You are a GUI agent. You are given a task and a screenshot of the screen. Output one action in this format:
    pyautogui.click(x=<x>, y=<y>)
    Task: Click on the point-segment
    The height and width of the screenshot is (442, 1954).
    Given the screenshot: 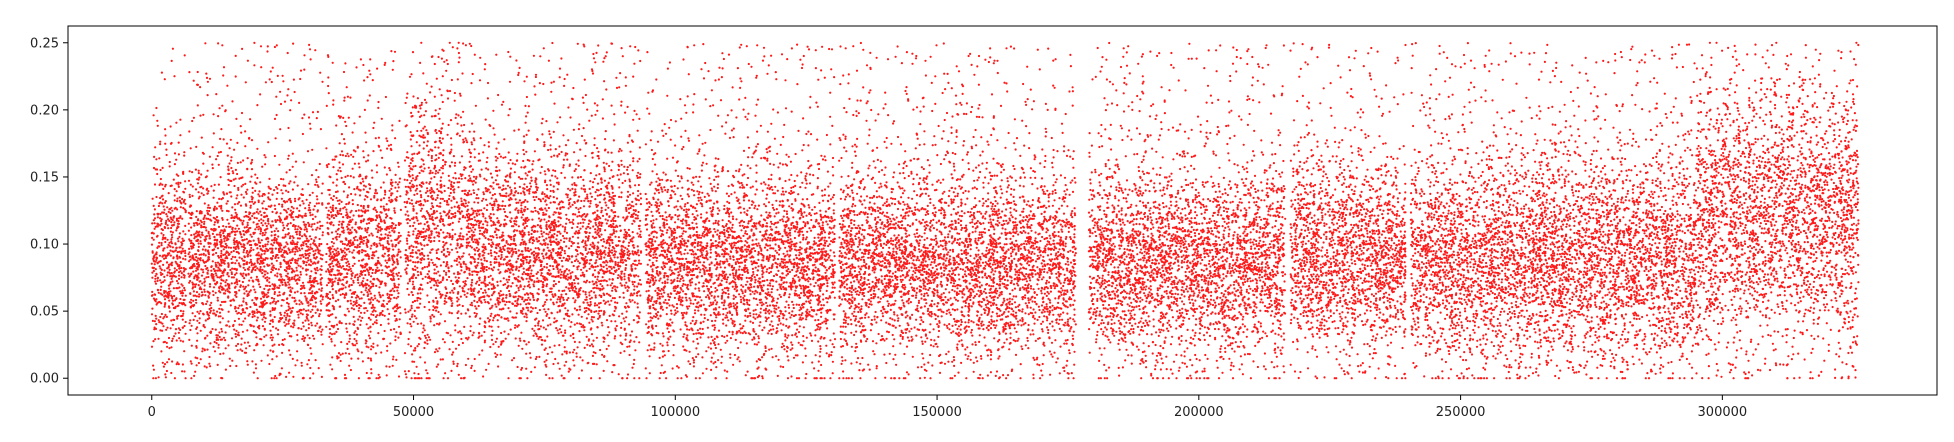 What is the action you would take?
    pyautogui.click(x=435, y=211)
    